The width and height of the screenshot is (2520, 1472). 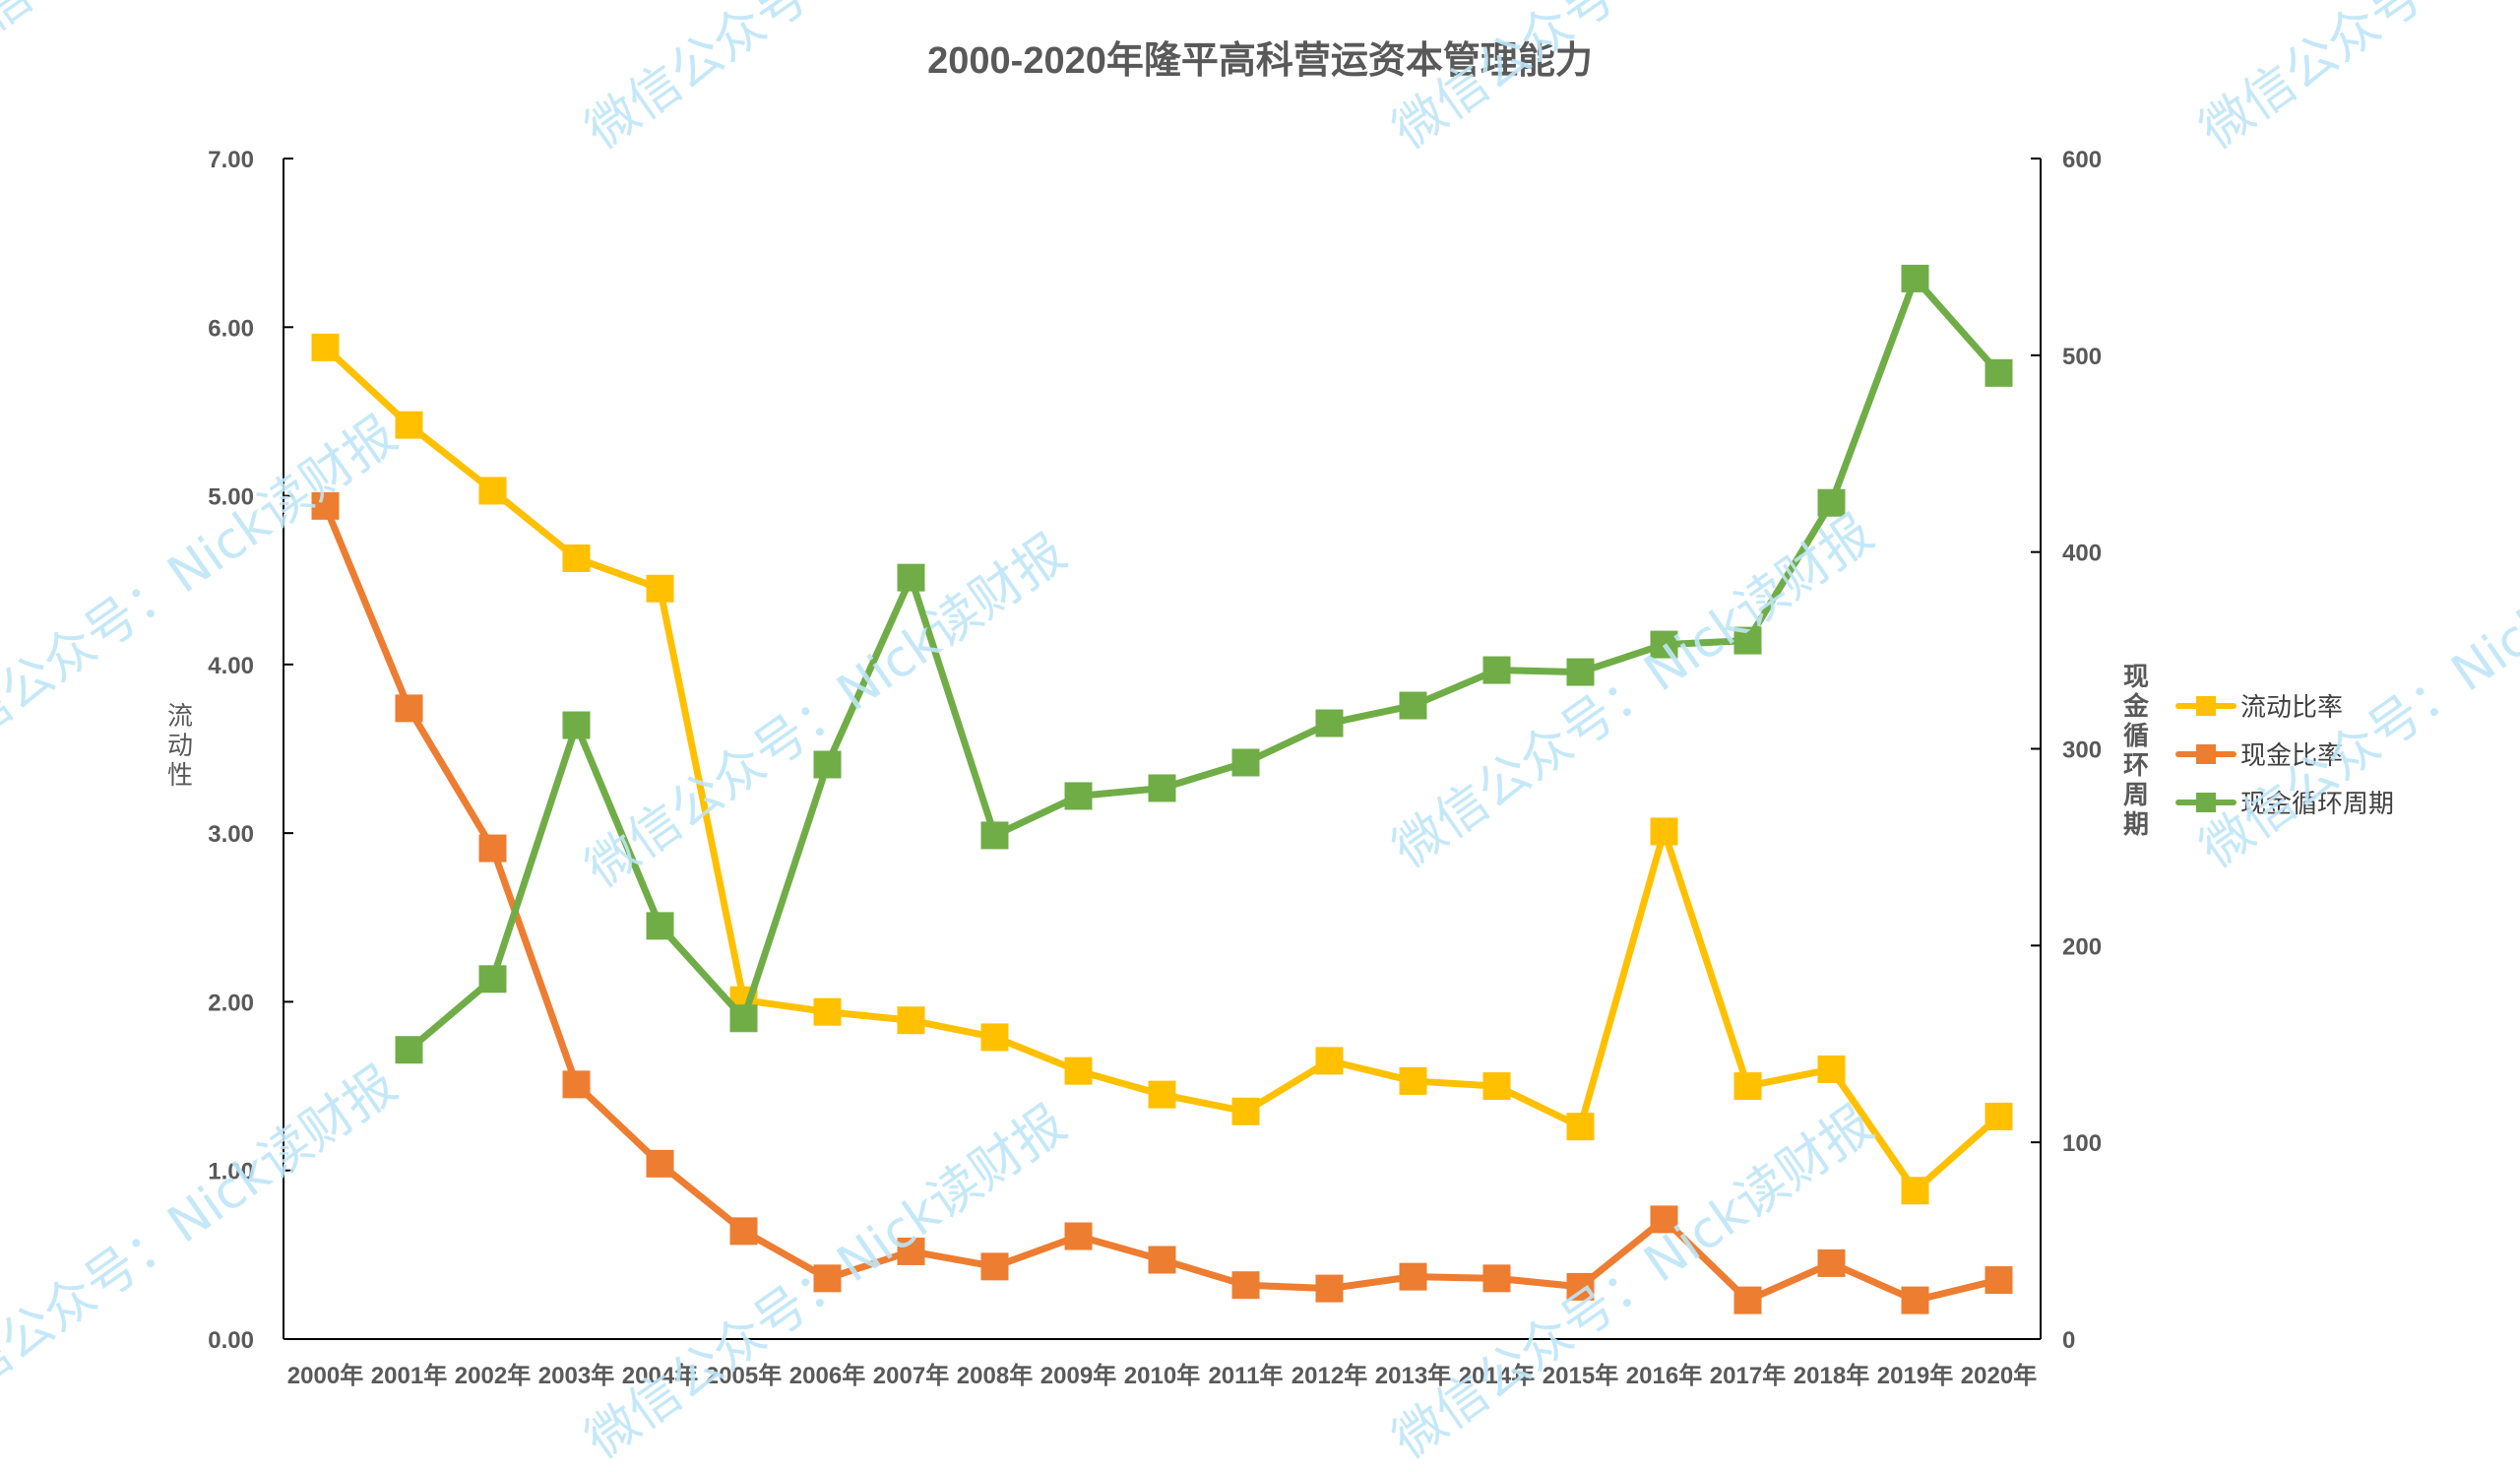 I want to click on y-axis-right-title: 现金循环周期 现金循环周期, so click(x=2135, y=750).